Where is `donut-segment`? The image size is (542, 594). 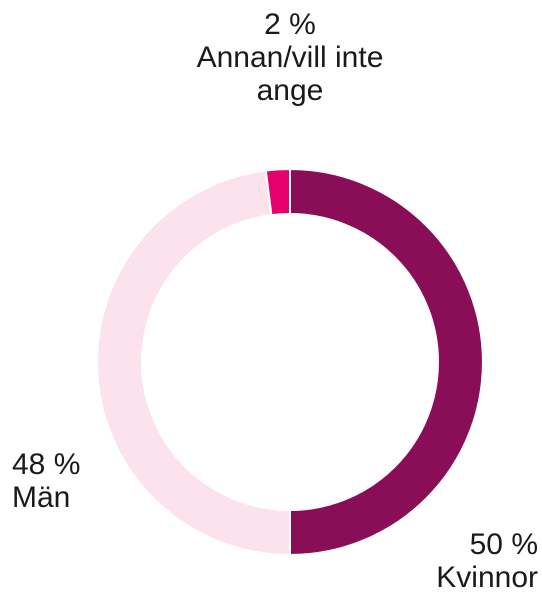
donut-segment is located at coordinates (277, 192).